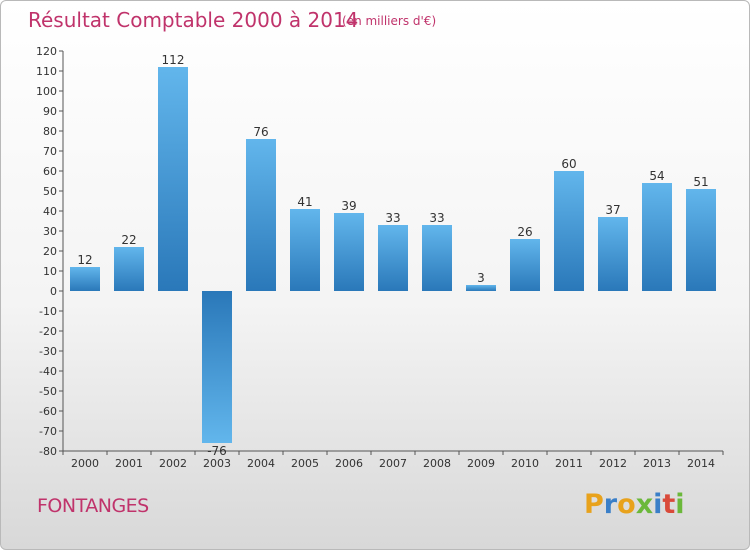 This screenshot has width=750, height=550. What do you see at coordinates (613, 463) in the screenshot?
I see `x-tick-label: 2012` at bounding box center [613, 463].